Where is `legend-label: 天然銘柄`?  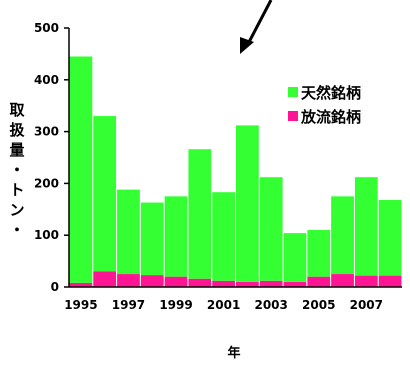 legend-label: 天然銘柄 is located at coordinates (331, 93).